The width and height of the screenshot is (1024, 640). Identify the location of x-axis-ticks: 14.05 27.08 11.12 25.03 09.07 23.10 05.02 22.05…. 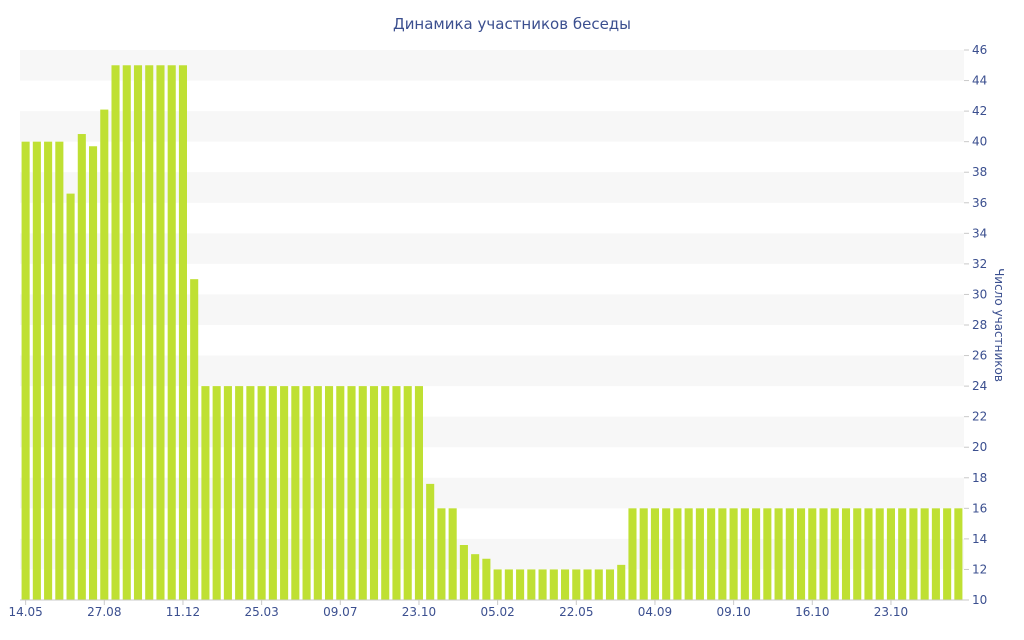
(458, 609).